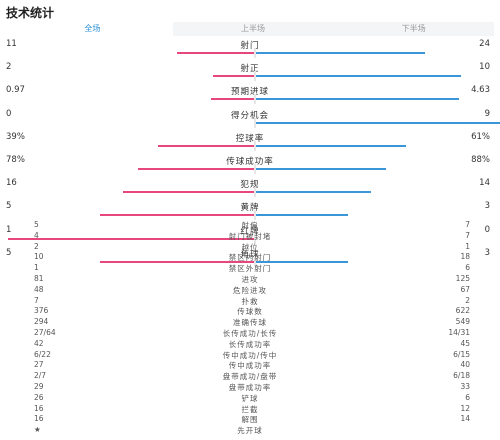  Describe the element at coordinates (465, 386) in the screenshot. I see `away-value: 33` at that location.